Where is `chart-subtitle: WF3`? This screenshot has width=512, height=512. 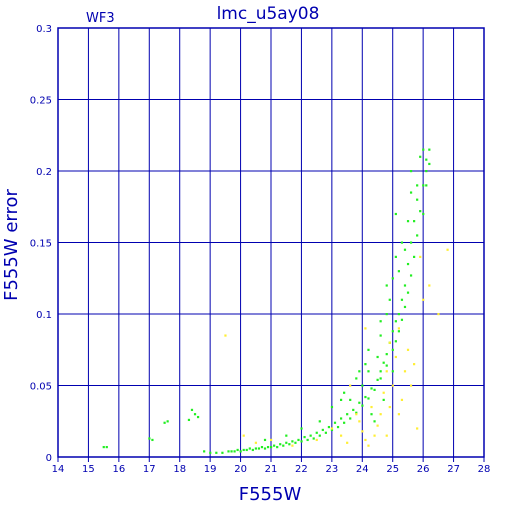
chart-subtitle: WF3 is located at coordinates (100, 18).